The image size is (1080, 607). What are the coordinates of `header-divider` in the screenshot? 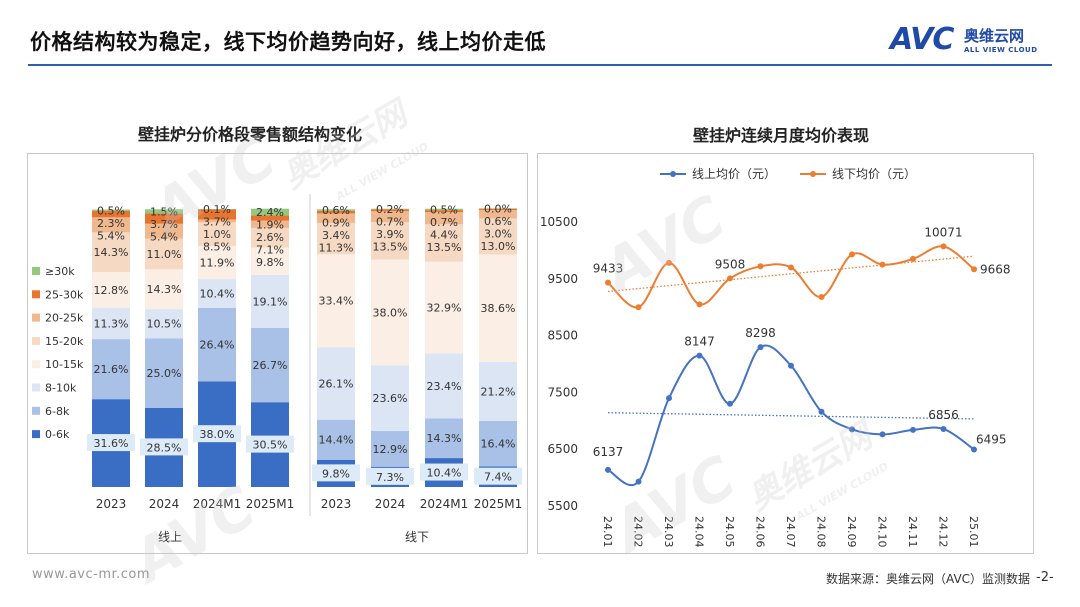 It's located at (540, 65).